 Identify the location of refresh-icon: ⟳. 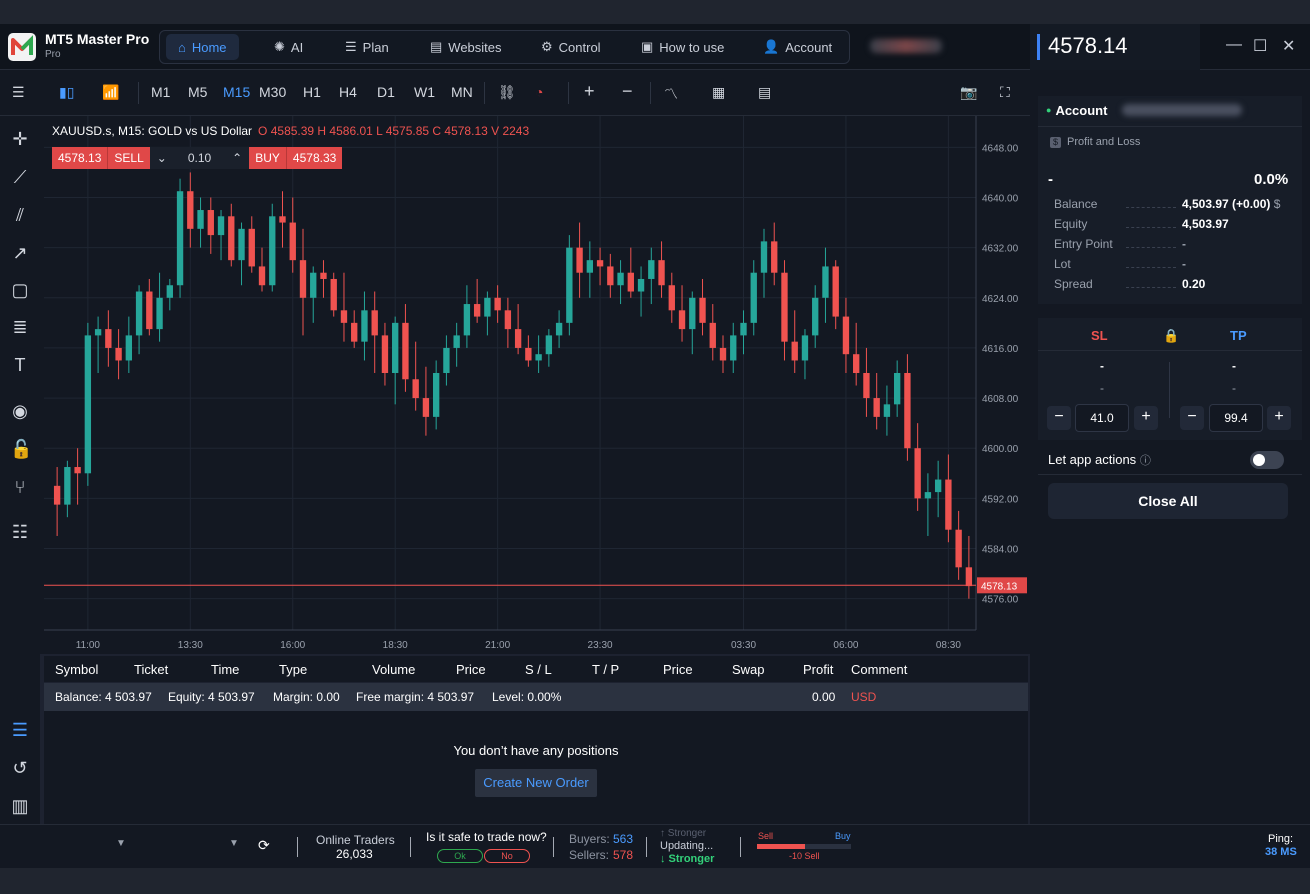
(264, 845).